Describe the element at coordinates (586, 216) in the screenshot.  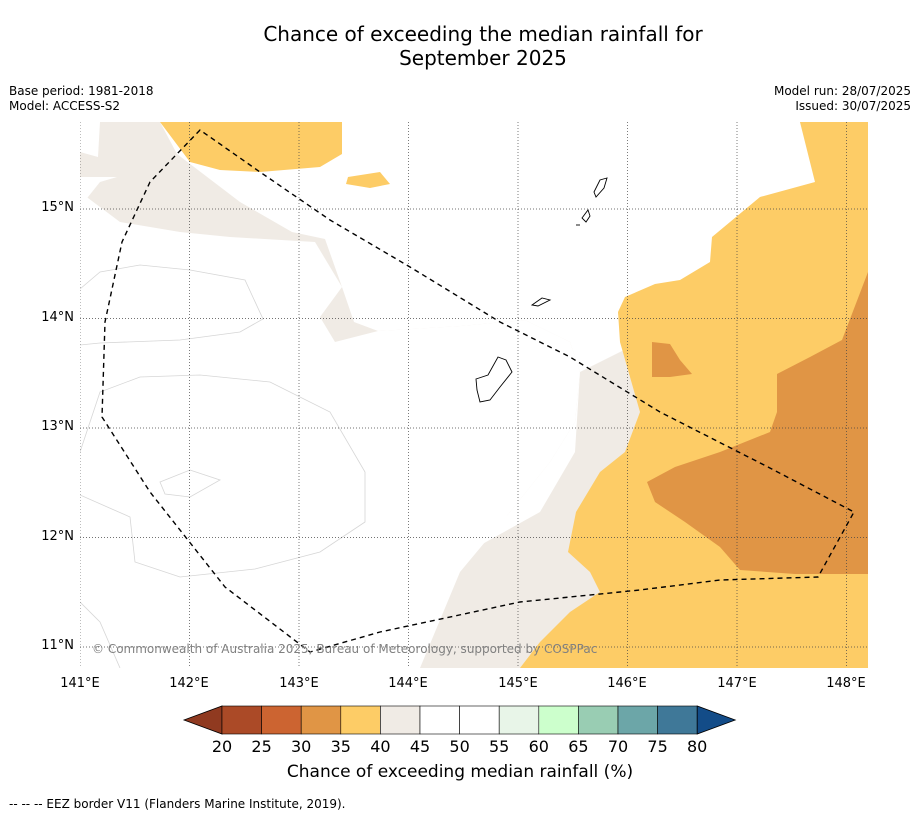
I see `tinian-island` at that location.